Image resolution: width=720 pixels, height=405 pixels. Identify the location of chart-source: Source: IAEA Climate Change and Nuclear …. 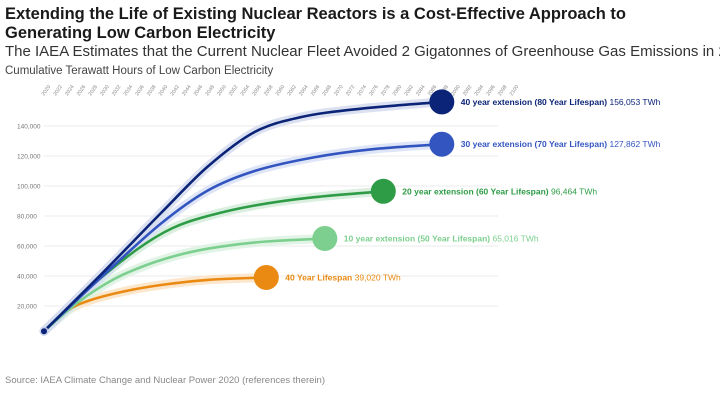
(165, 380).